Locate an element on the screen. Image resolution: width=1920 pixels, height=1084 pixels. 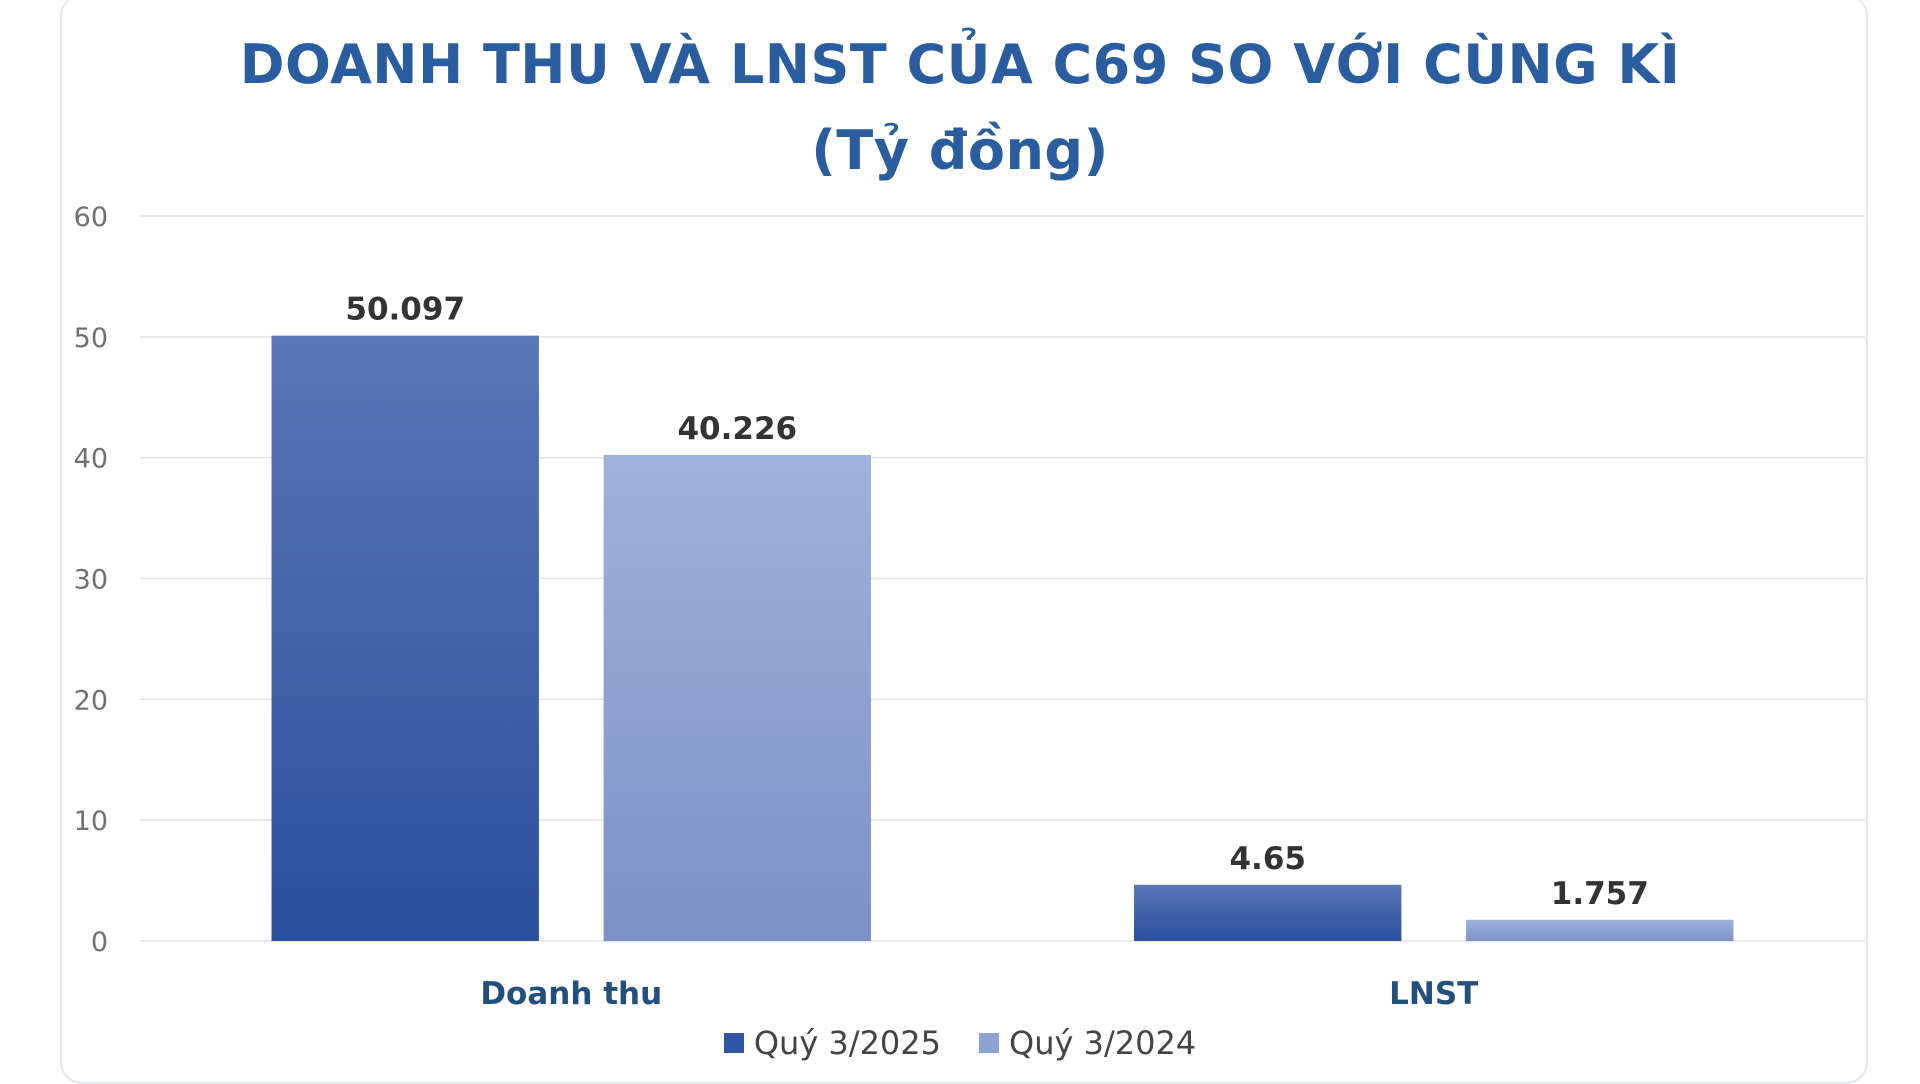
bar-q3-2024-lnst is located at coordinates (1600, 930).